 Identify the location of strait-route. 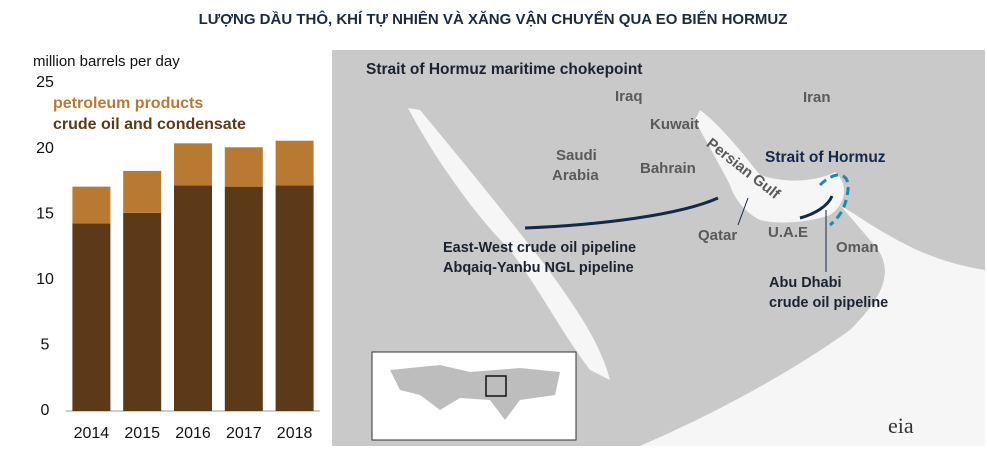
(834, 200).